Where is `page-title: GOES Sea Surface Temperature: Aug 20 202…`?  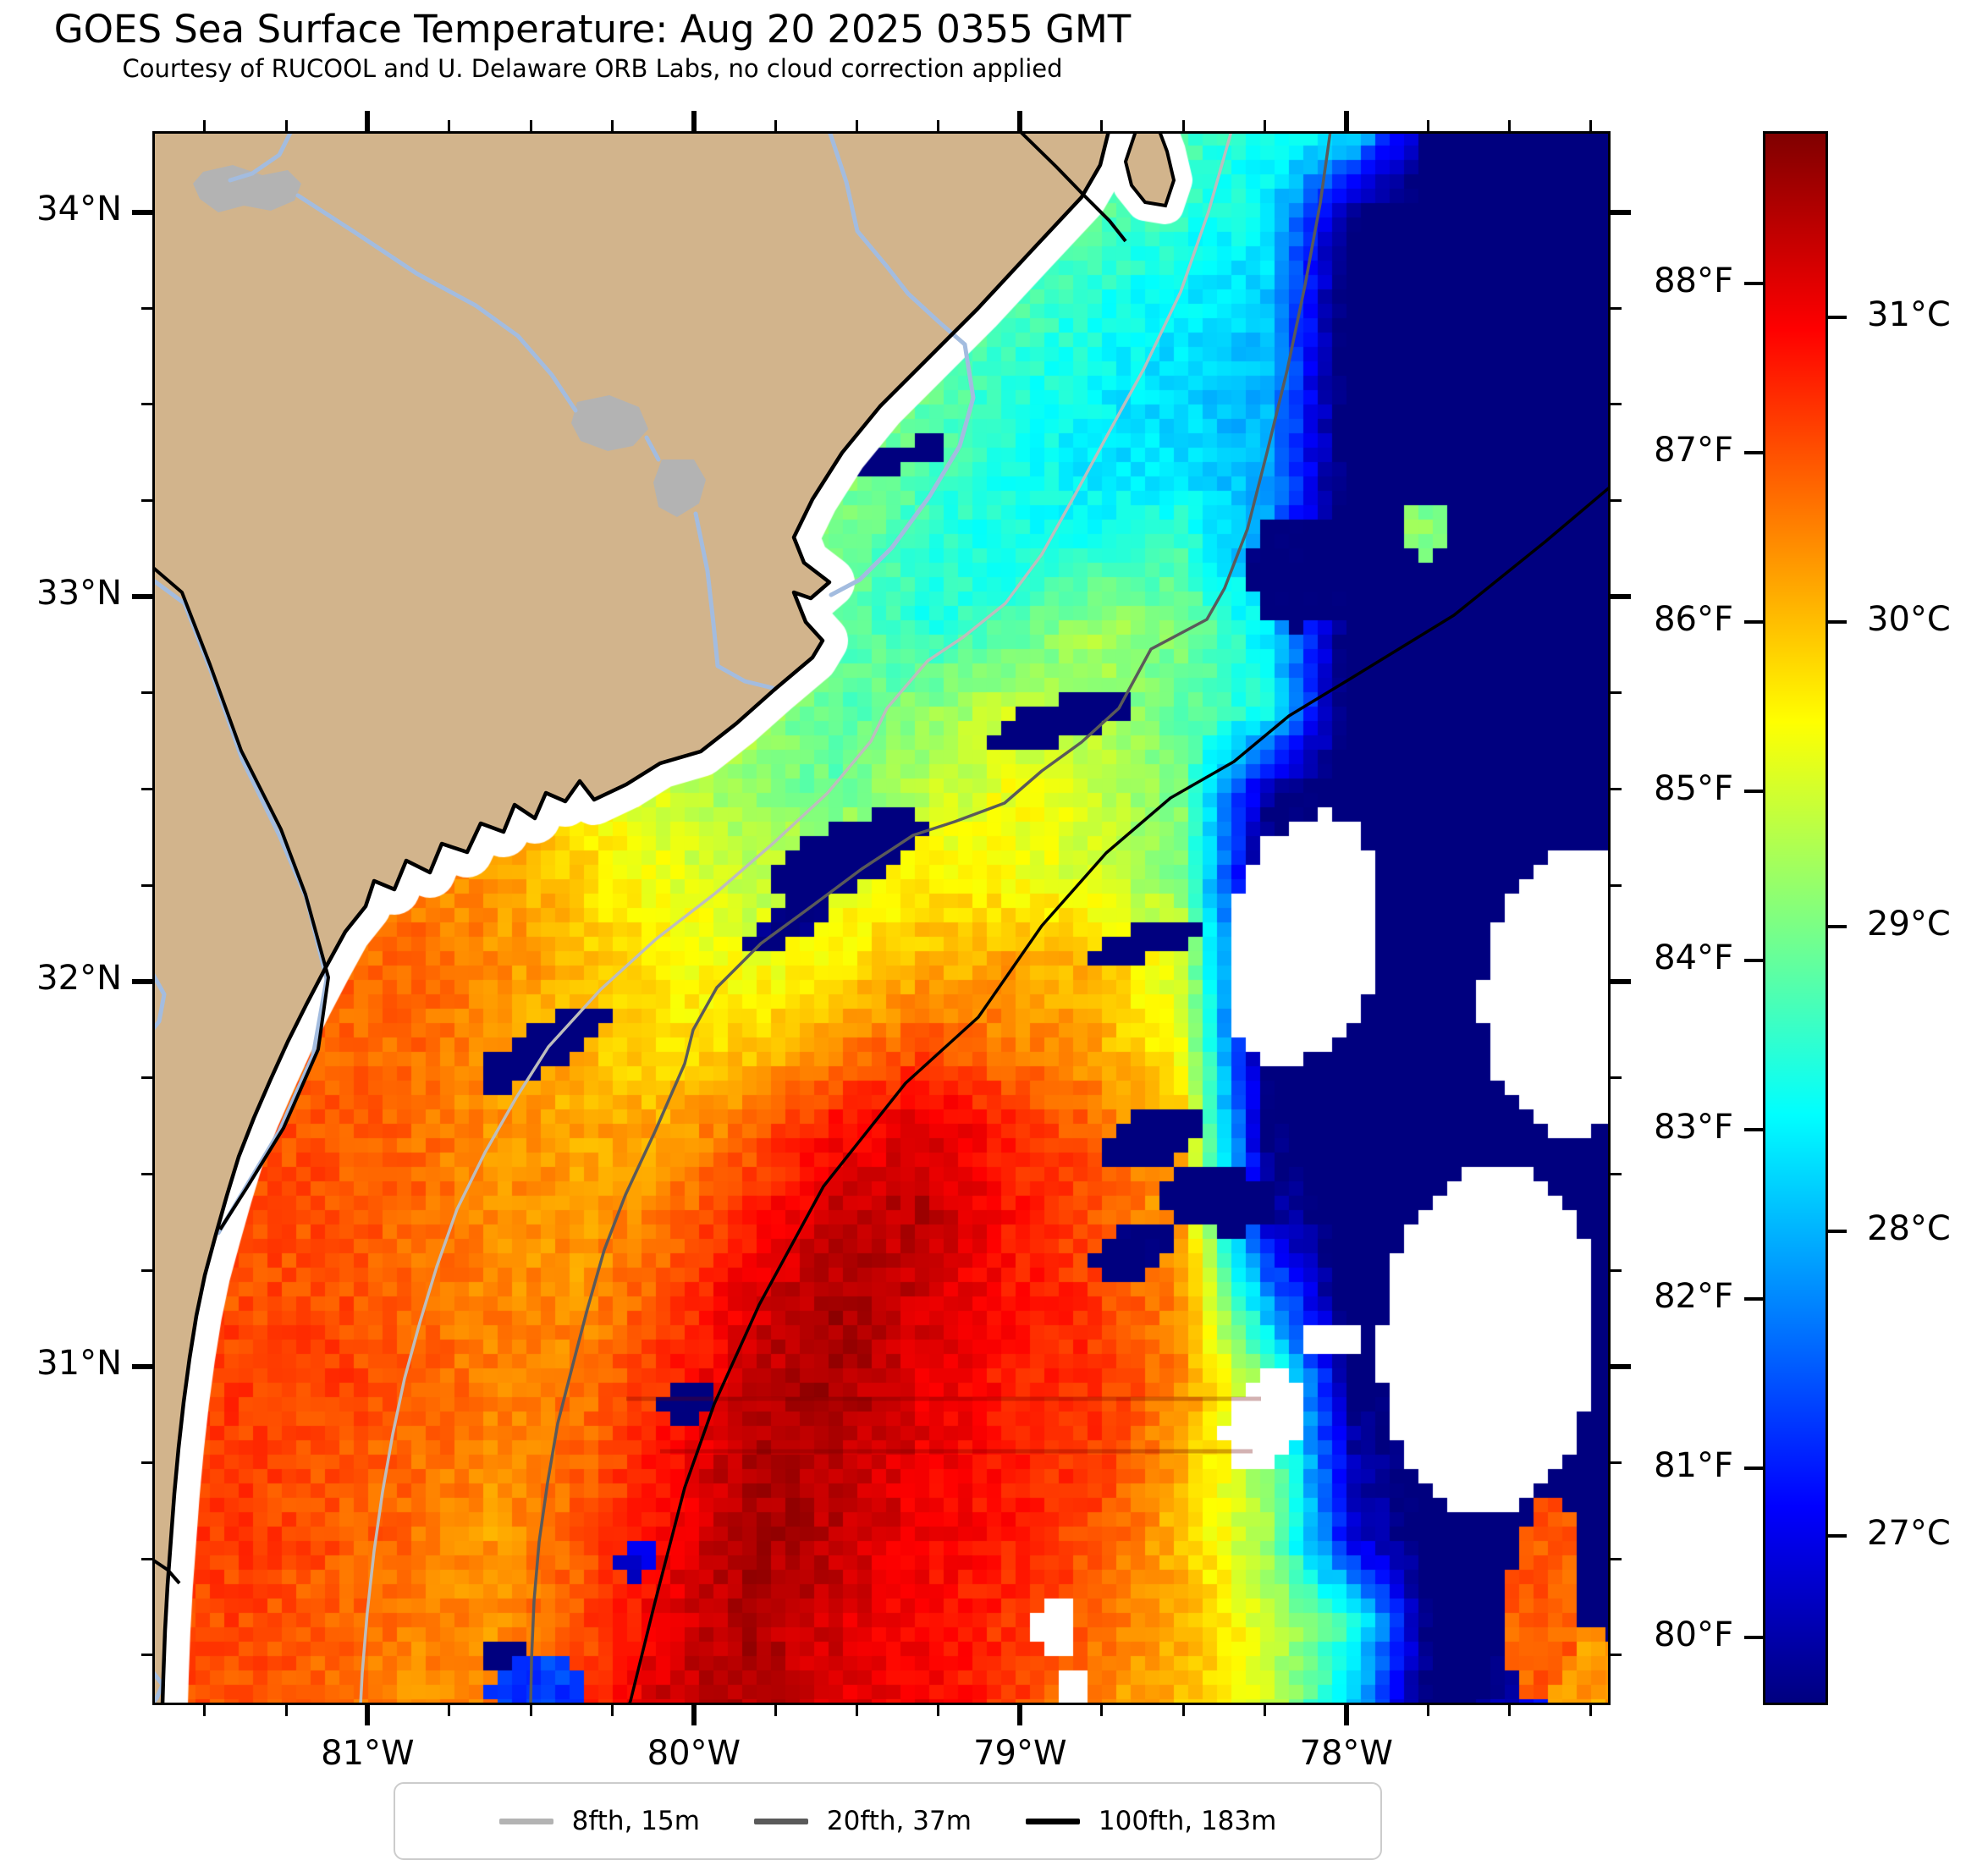 page-title: GOES Sea Surface Temperature: Aug 20 202… is located at coordinates (592, 30).